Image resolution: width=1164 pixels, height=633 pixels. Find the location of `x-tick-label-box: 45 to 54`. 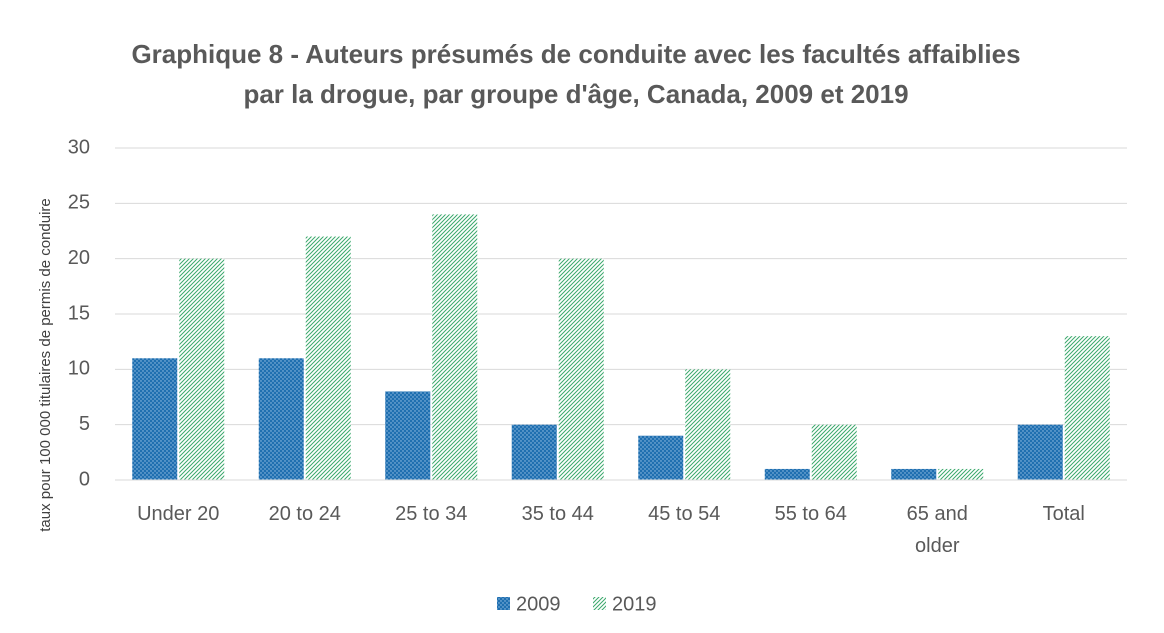

x-tick-label-box: 45 to 54 is located at coordinates (684, 514).